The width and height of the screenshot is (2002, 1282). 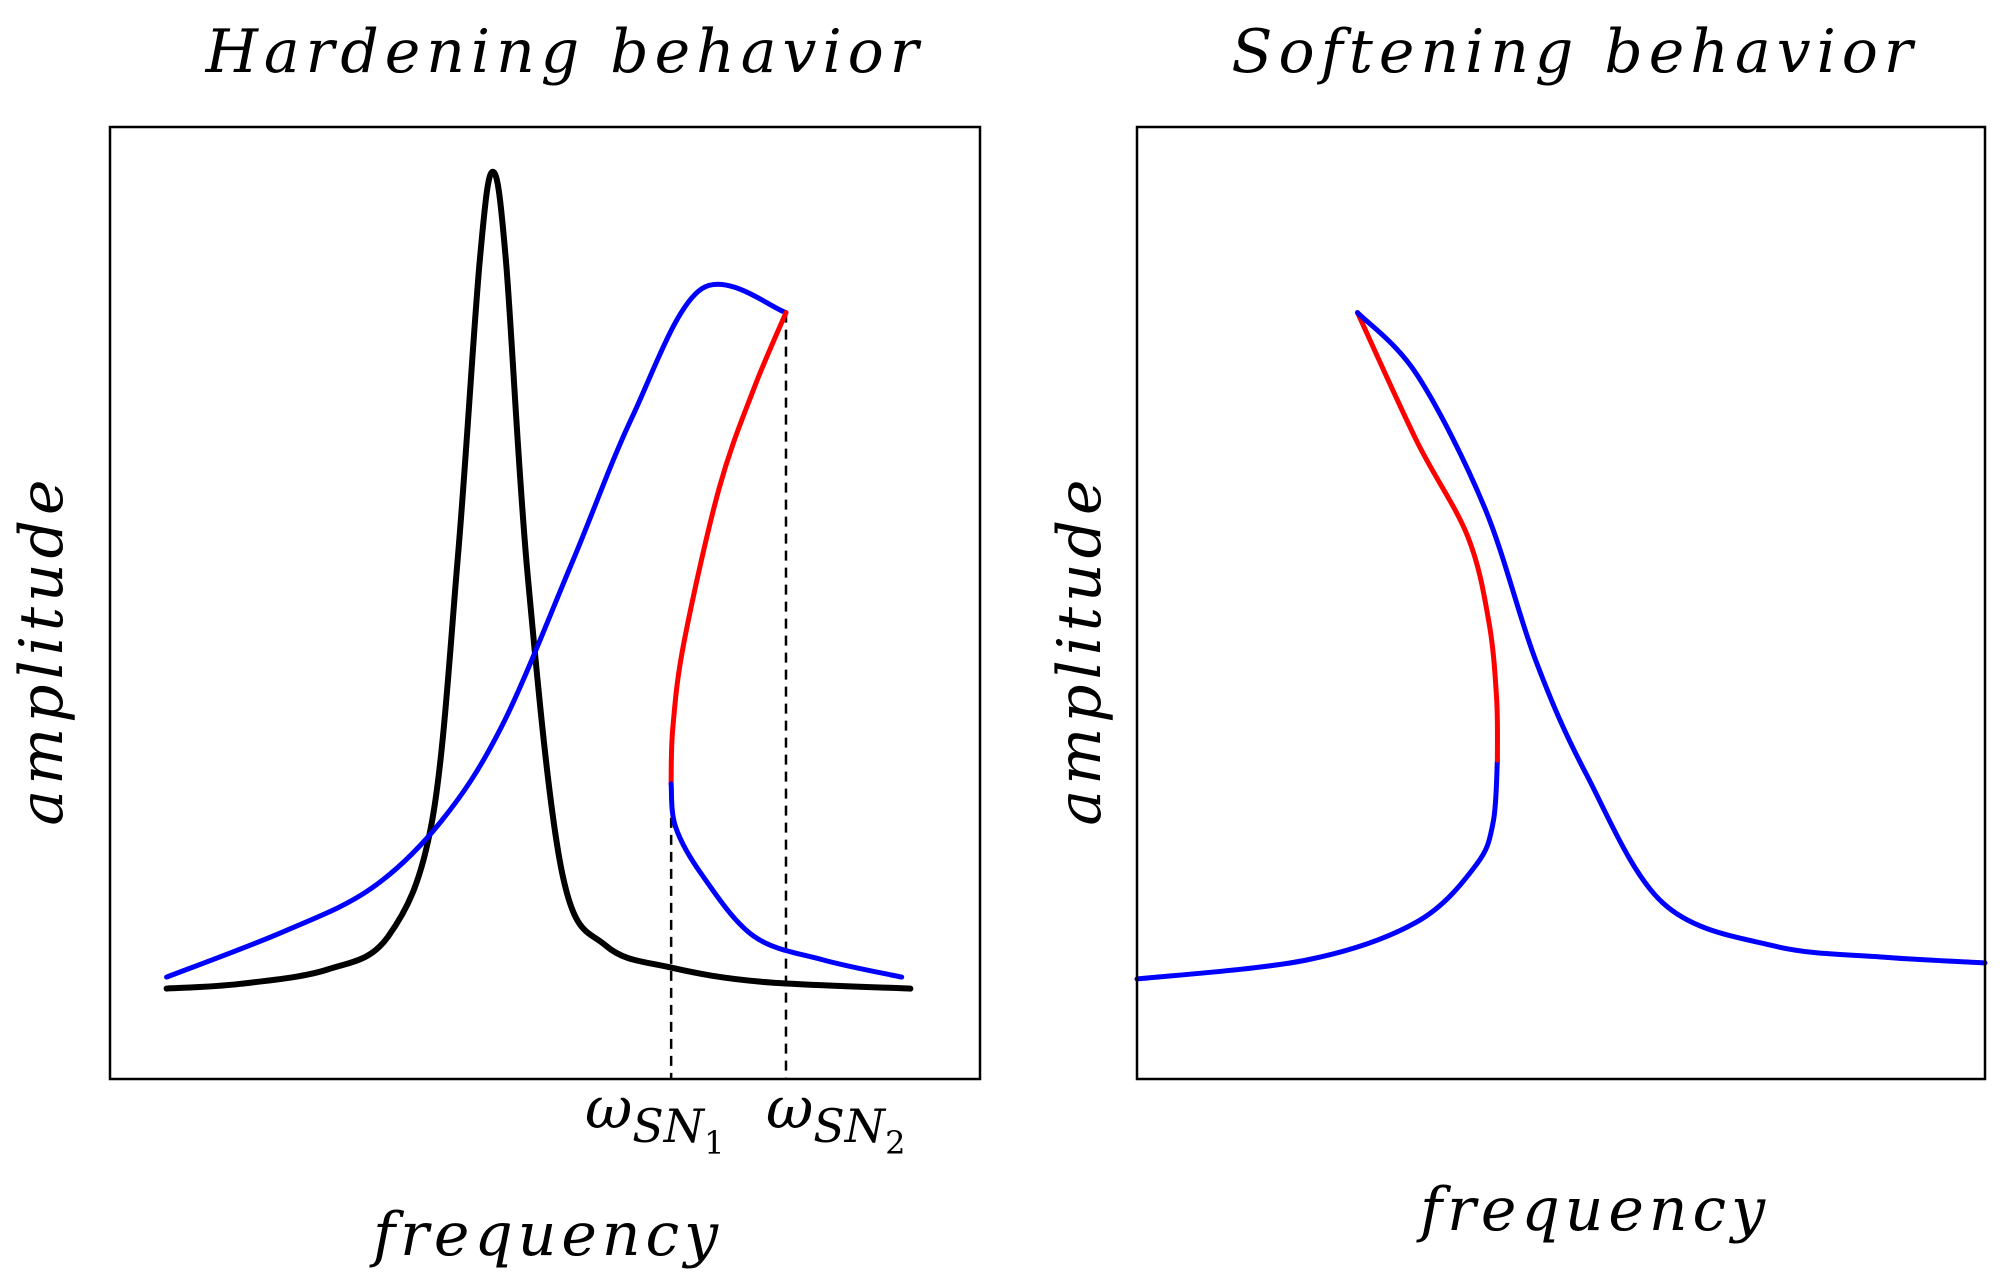 I want to click on softening-ylabel: amplitude, so click(x=1080, y=649).